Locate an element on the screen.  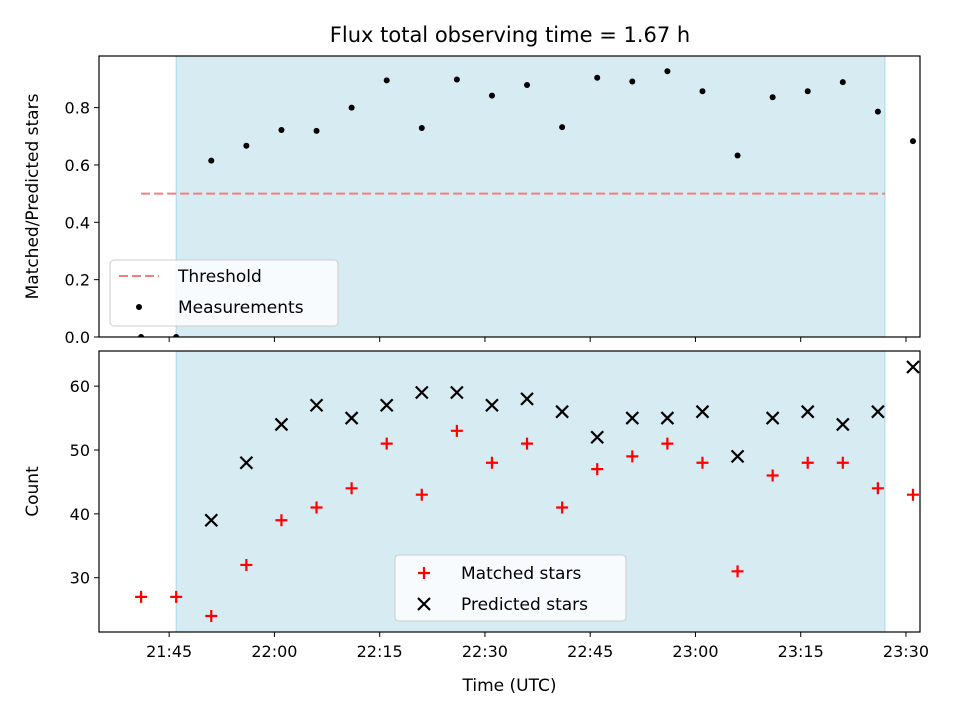
x-tick-label: 23:00 is located at coordinates (695, 651).